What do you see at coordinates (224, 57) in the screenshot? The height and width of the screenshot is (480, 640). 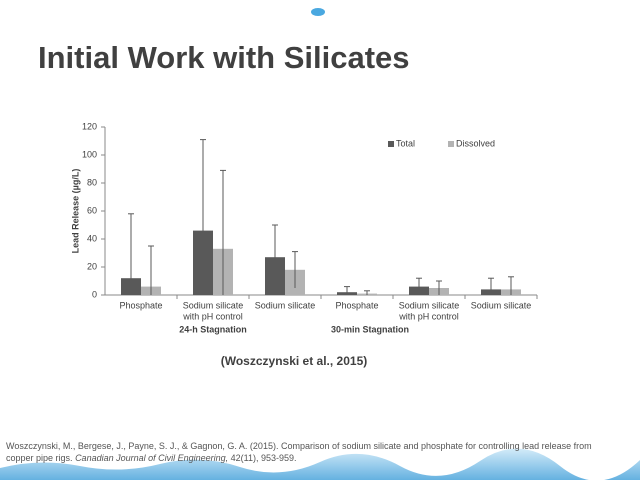 I see `slide-title: Initial Work with Silicates` at bounding box center [224, 57].